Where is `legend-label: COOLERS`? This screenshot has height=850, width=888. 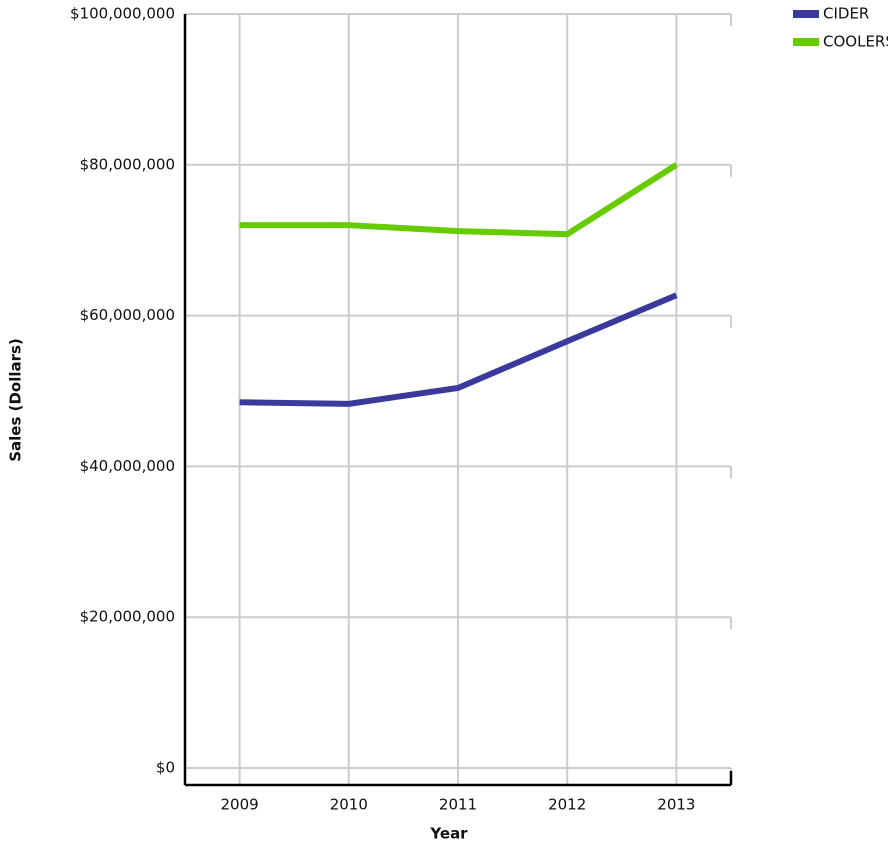
legend-label: COOLERS is located at coordinates (855, 42).